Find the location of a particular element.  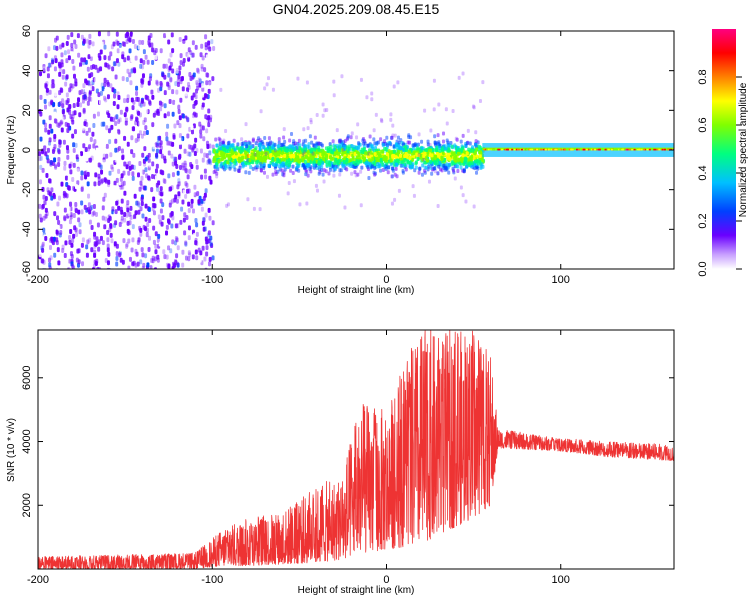

y-tick-label: 20 is located at coordinates (27, 110).